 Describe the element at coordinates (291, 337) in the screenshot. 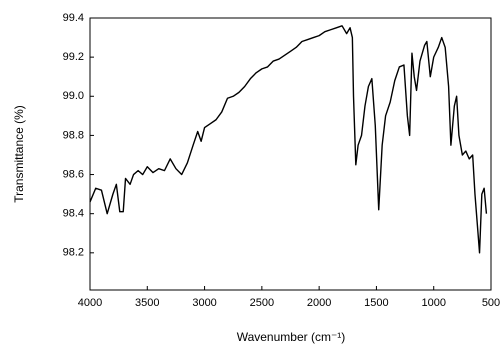

I see `x-axis-label: Wavenumber (cm⁻¹)` at that location.